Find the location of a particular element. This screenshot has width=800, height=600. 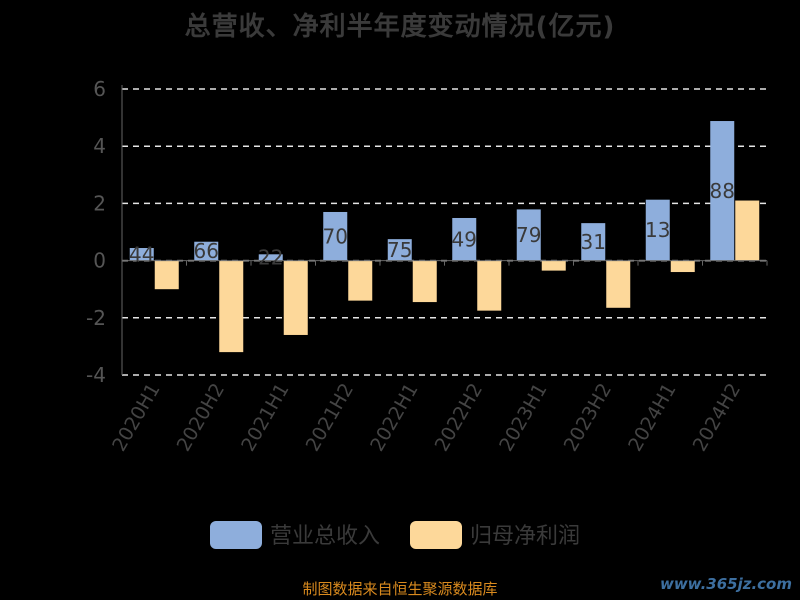

data-labels: 44 66 22 70 75 49 79 31 13 88 is located at coordinates (432, 224).